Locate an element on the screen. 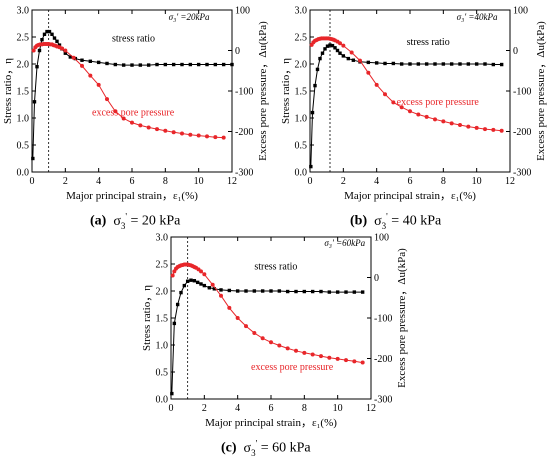 The image size is (550, 457). stress-ratio-label: stress ratio is located at coordinates (275, 266).